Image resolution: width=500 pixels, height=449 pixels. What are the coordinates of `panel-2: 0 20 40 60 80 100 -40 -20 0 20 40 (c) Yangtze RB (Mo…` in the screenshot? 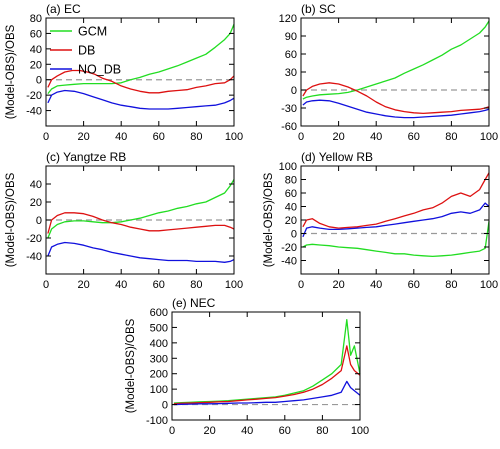 It's located at (124, 220).